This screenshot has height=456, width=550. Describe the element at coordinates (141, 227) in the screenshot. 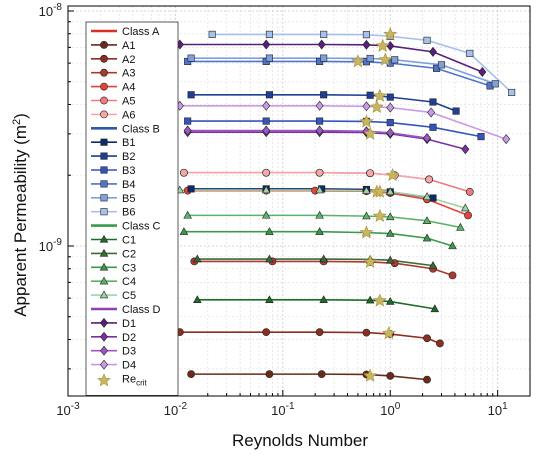

I see `legend-label: Class C` at that location.